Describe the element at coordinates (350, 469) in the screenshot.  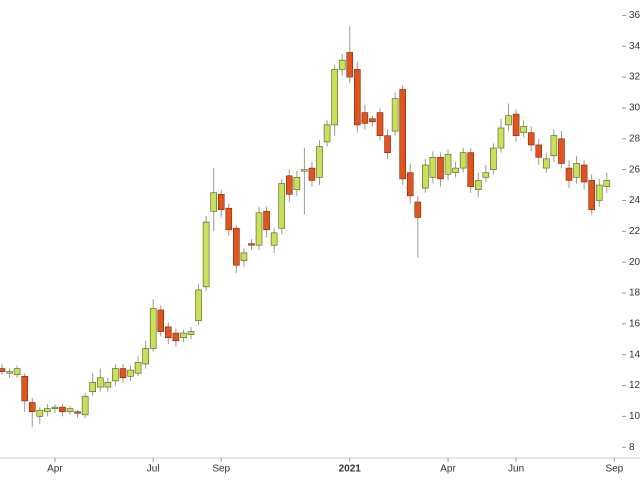
I see `x-tick-label: 2021` at that location.